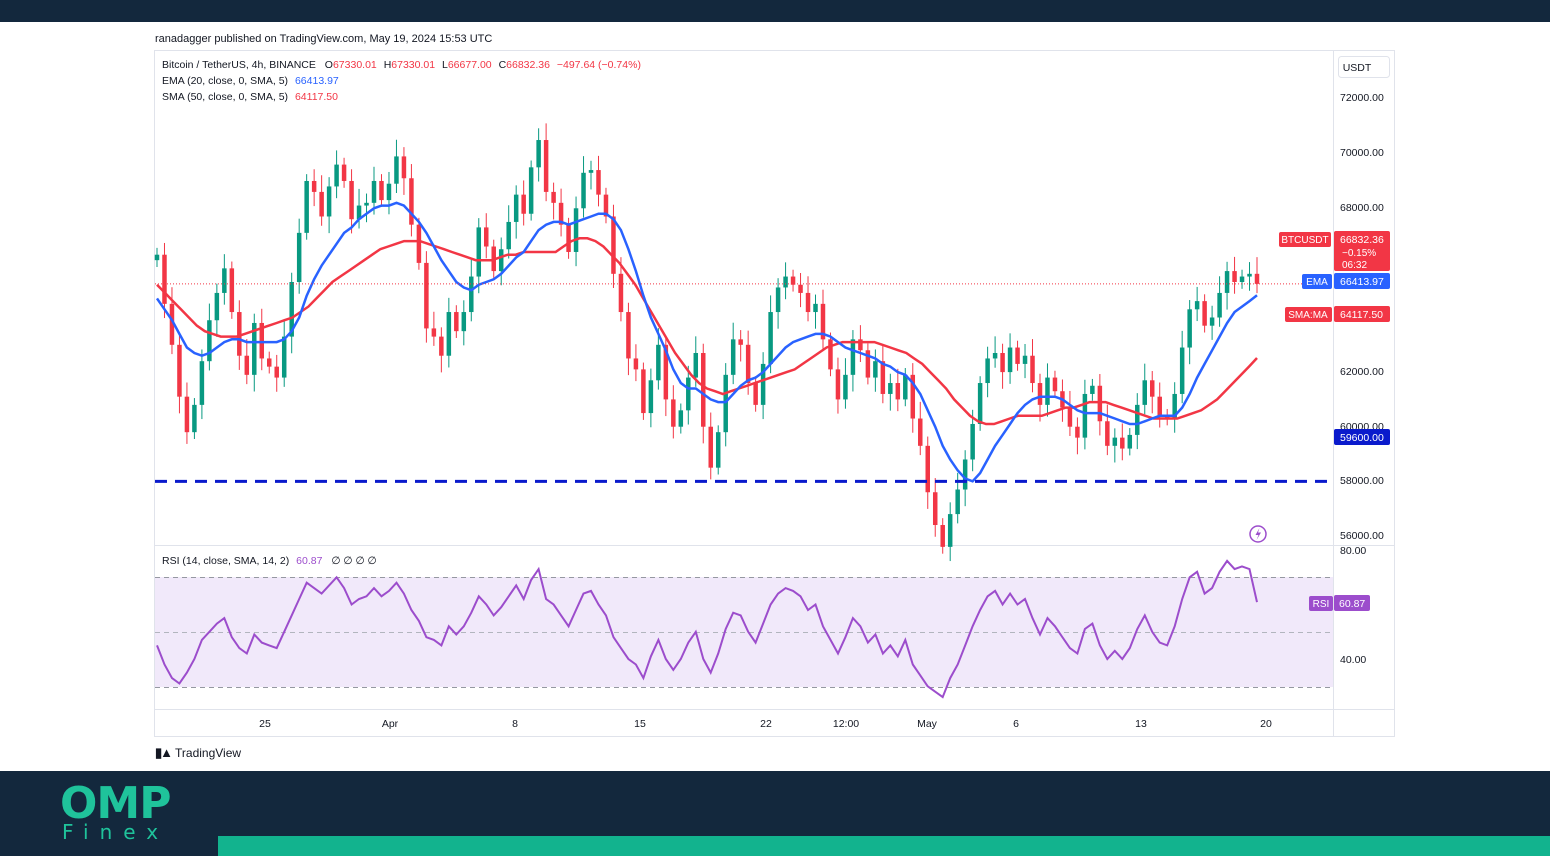 The width and height of the screenshot is (1550, 856). What do you see at coordinates (1353, 605) in the screenshot?
I see `rsi-axis: 80.00 40.00` at bounding box center [1353, 605].